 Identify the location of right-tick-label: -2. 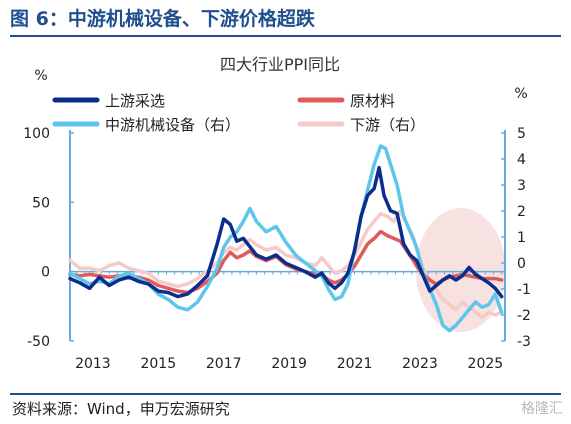
(524, 316).